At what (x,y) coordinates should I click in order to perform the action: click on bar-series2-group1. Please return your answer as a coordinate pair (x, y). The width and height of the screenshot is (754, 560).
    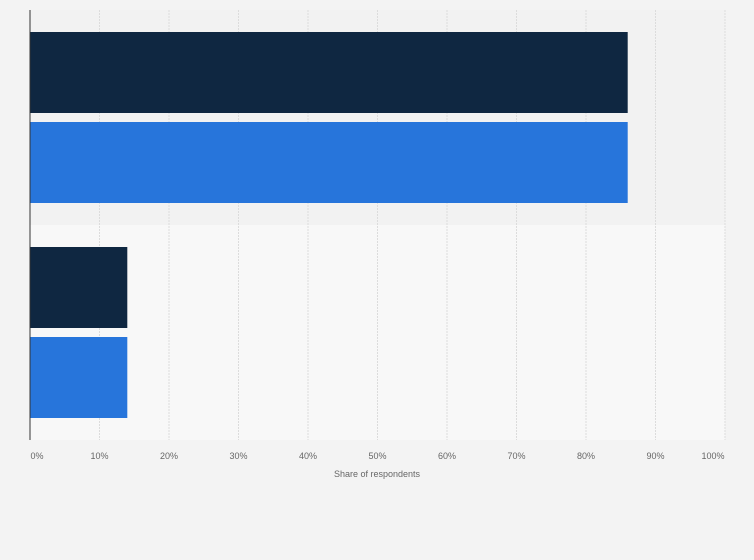
    Looking at the image, I should click on (329, 162).